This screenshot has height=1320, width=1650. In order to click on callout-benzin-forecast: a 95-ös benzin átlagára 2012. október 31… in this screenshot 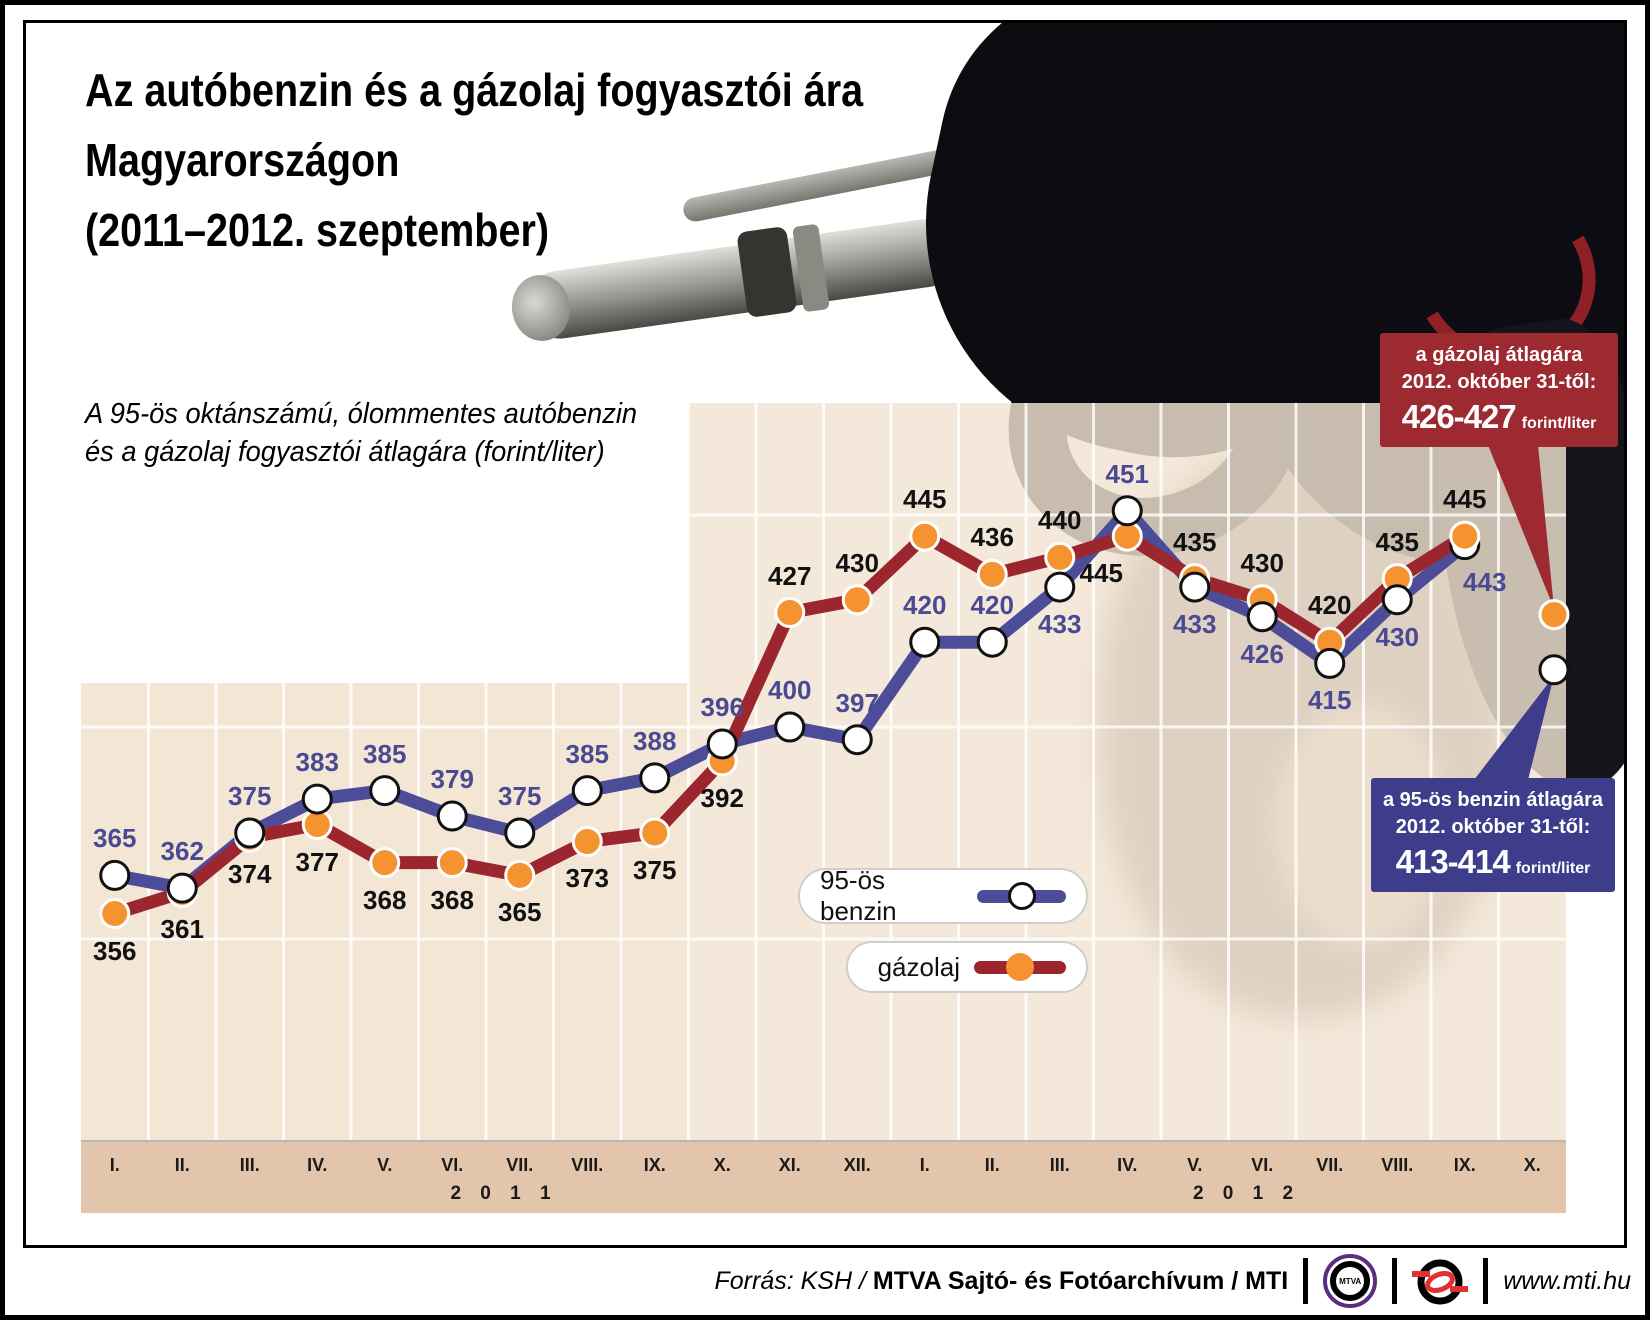, I will do `click(1493, 835)`.